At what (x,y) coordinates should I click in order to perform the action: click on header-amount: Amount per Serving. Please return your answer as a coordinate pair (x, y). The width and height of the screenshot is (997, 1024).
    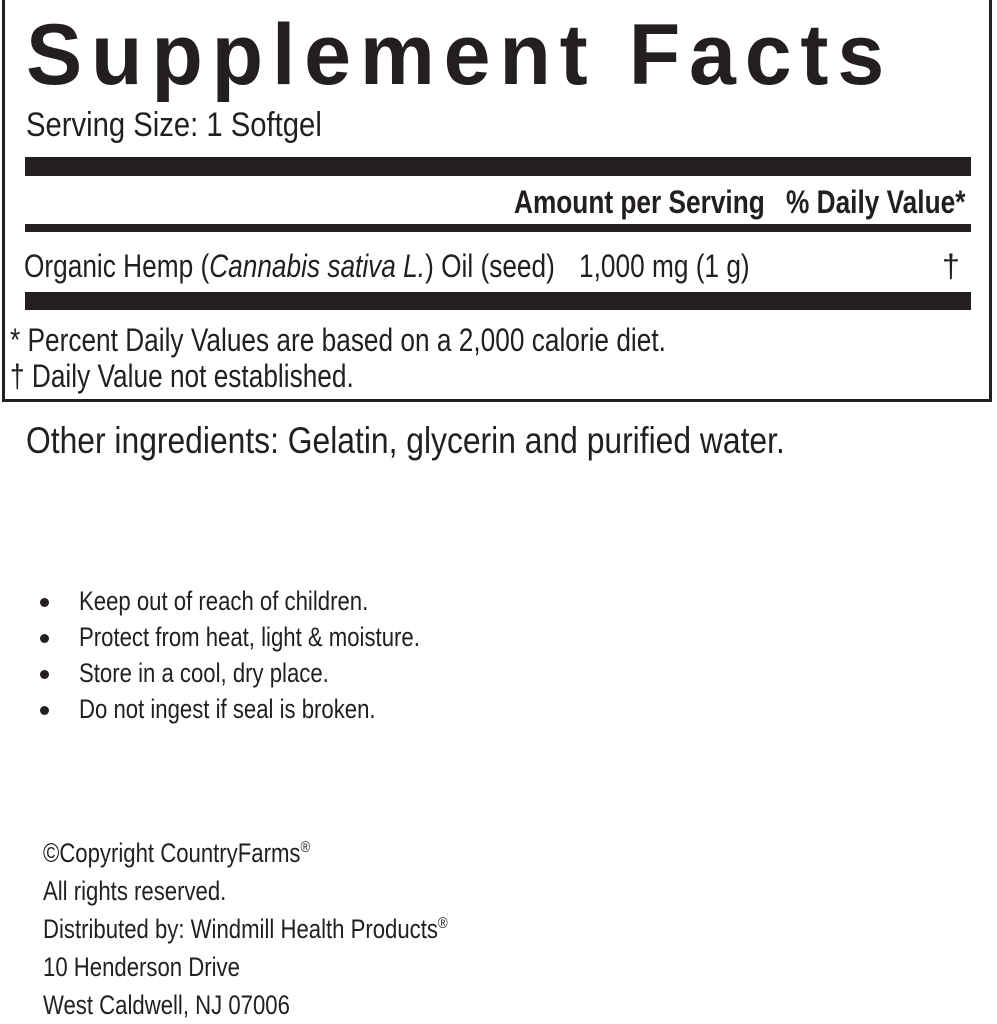
    Looking at the image, I should click on (639, 202).